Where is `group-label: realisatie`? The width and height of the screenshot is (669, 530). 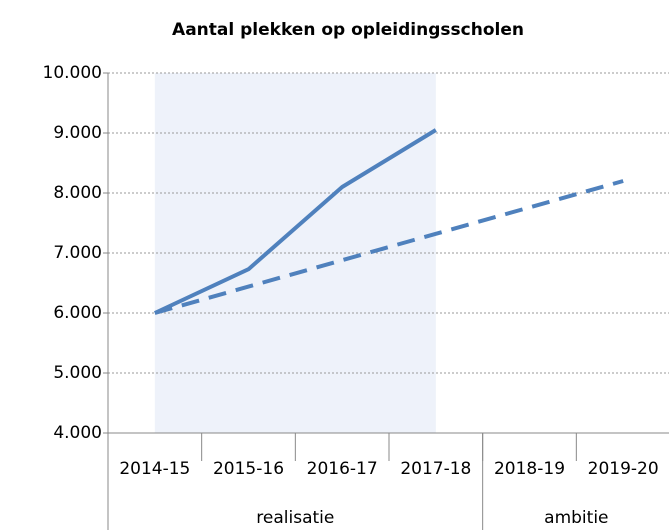 group-label: realisatie is located at coordinates (295, 518).